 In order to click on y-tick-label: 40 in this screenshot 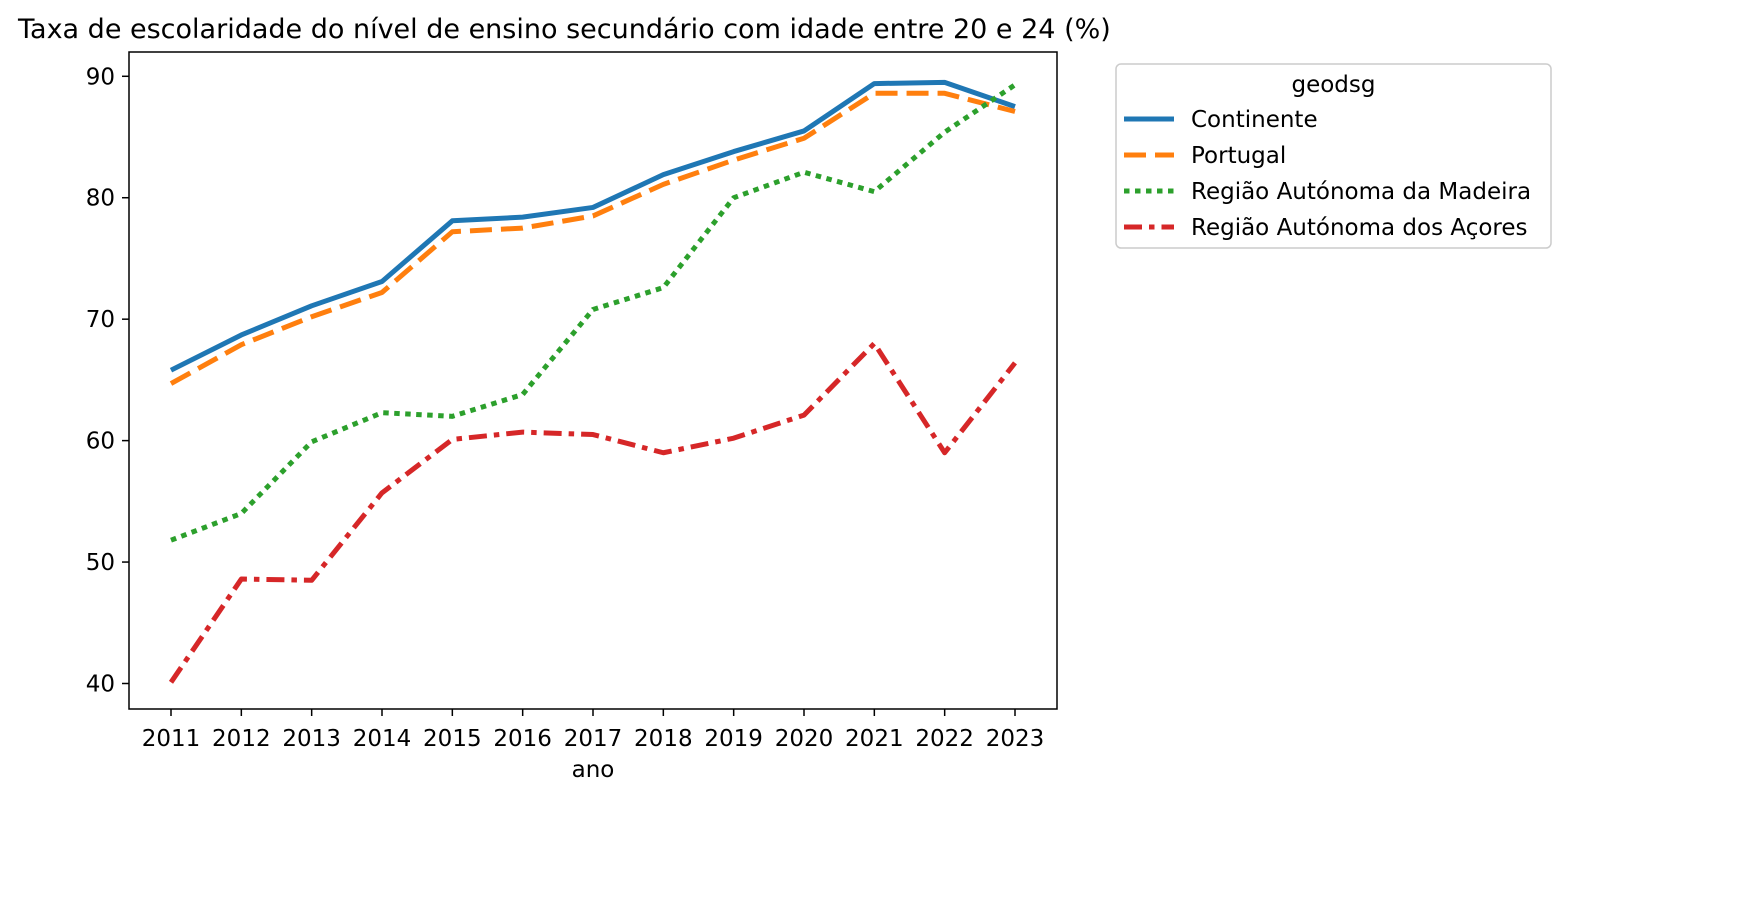, I will do `click(100, 684)`.